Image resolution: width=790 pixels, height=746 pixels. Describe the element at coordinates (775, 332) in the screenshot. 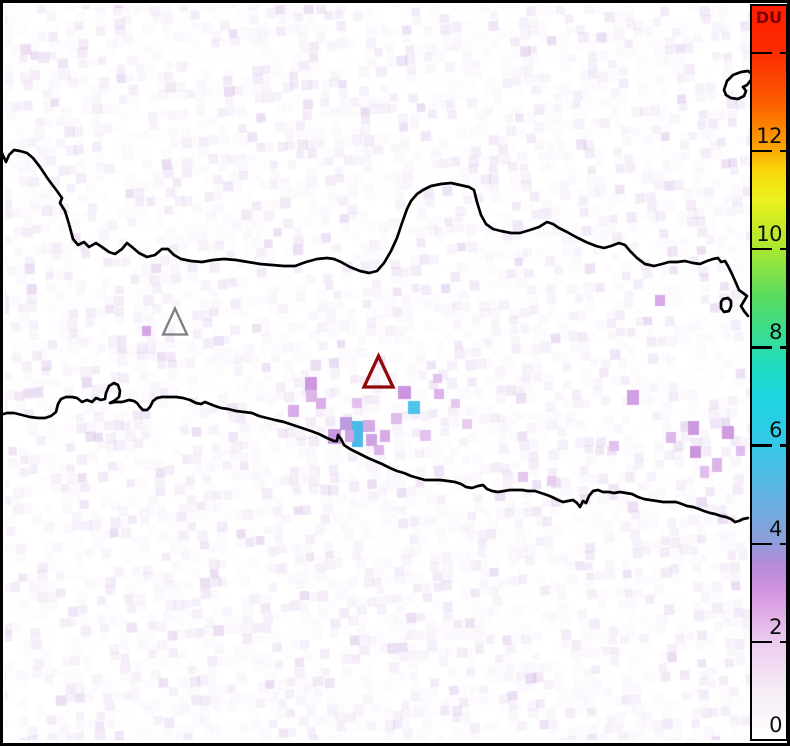

I see `colorbar-tick-label: 8` at that location.